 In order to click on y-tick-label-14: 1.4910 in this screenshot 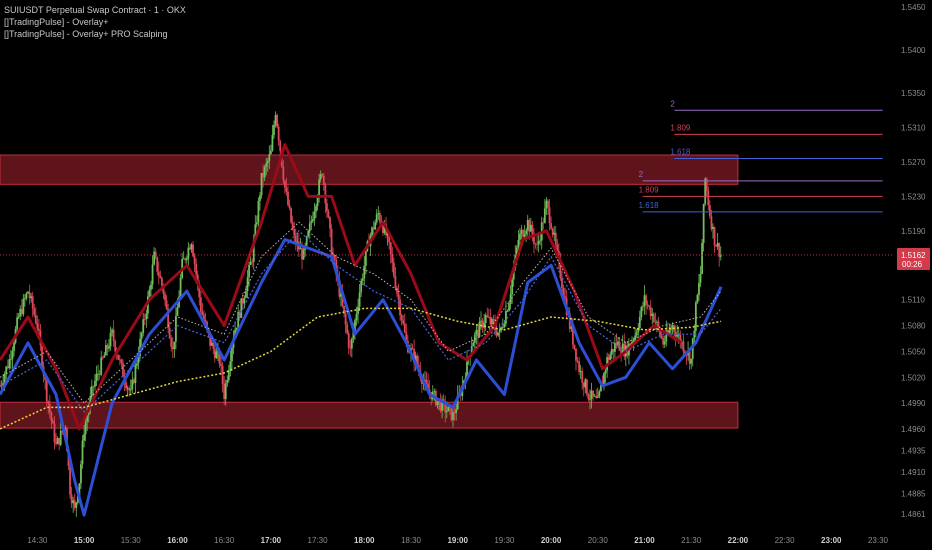, I will do `click(913, 472)`.